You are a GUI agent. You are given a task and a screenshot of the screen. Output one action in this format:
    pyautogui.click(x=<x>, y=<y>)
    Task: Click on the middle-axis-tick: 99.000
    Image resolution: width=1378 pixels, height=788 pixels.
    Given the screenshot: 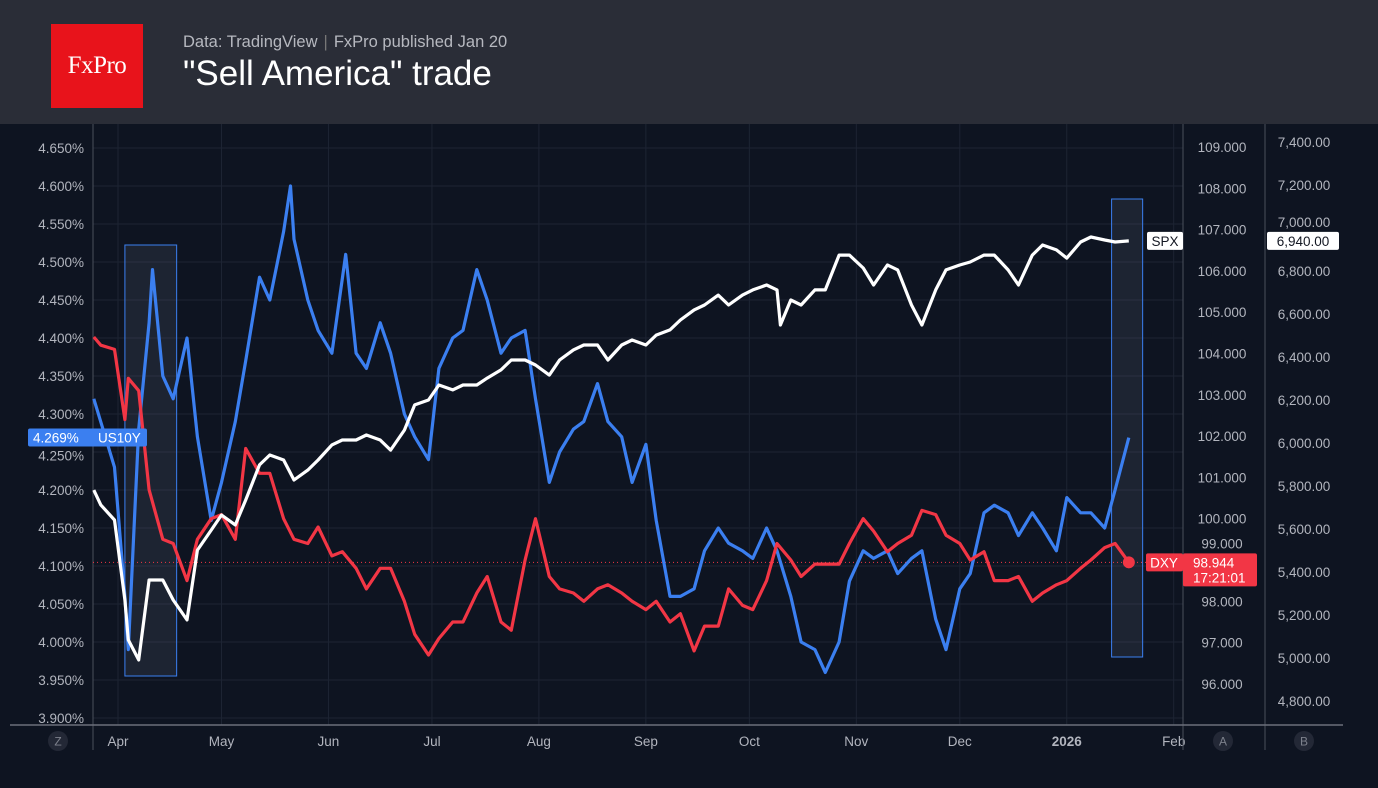 What is the action you would take?
    pyautogui.click(x=1221, y=543)
    